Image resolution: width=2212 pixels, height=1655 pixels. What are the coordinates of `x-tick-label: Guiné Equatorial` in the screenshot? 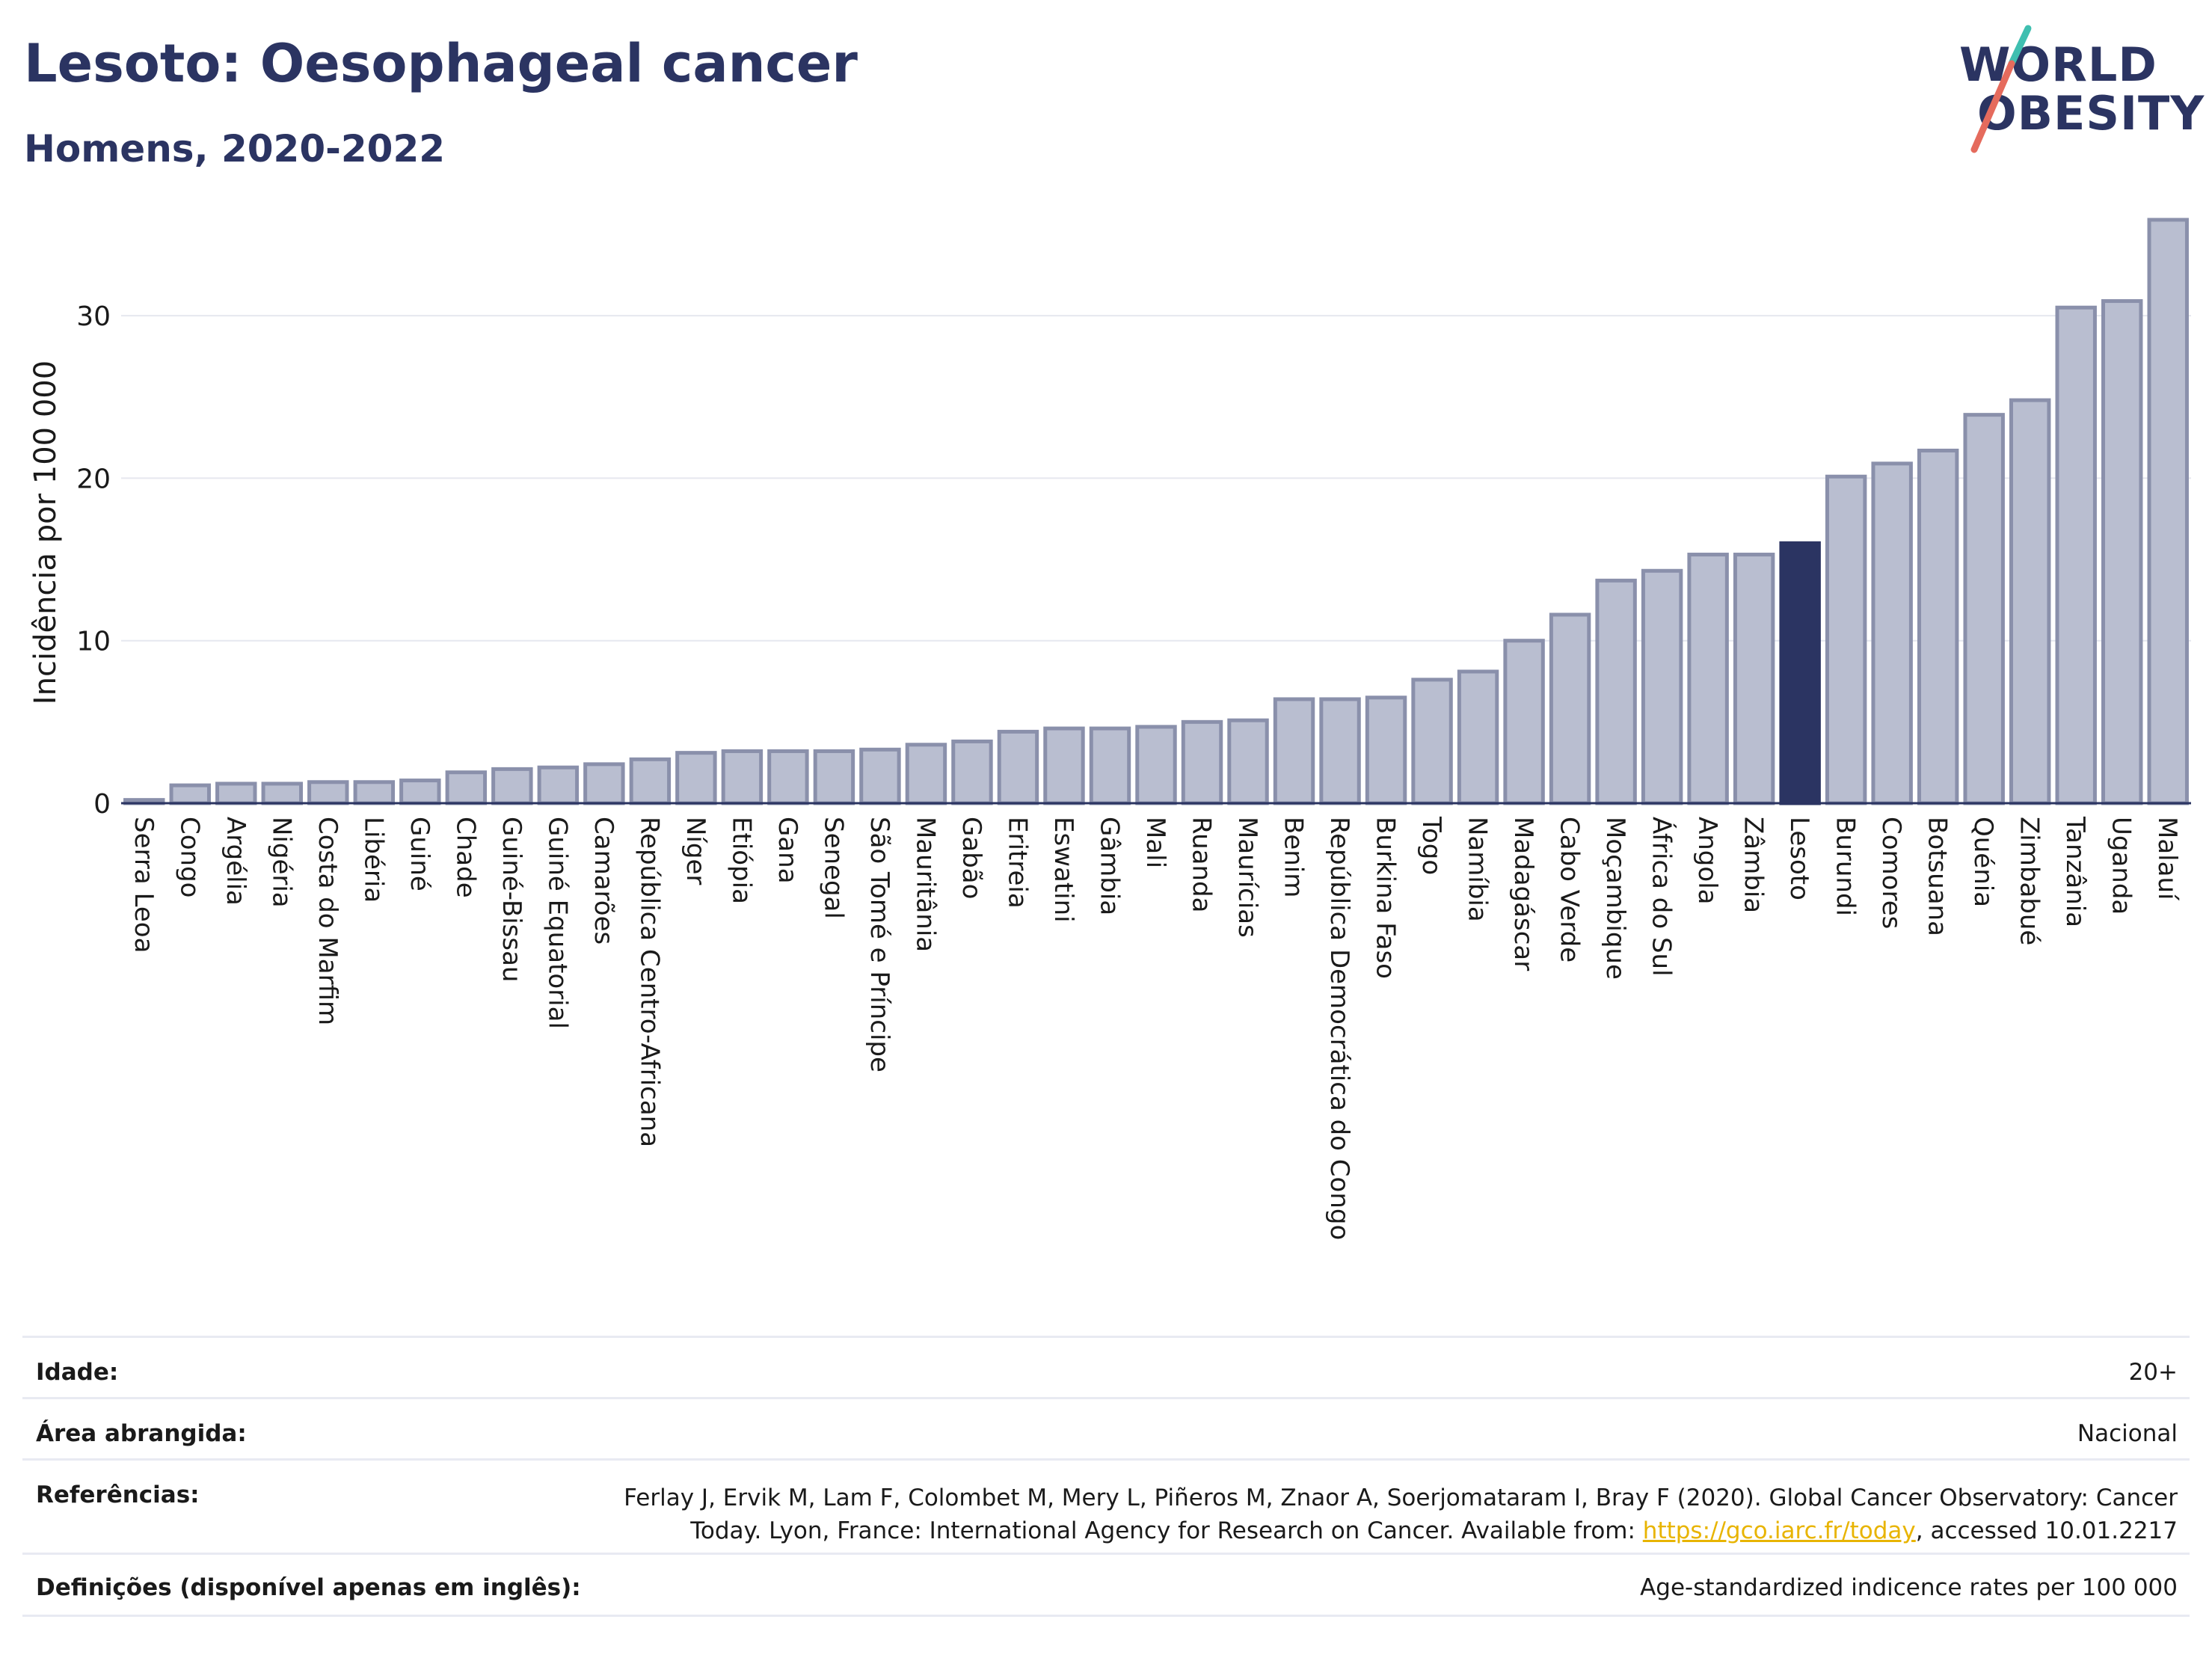 It's located at (557, 923).